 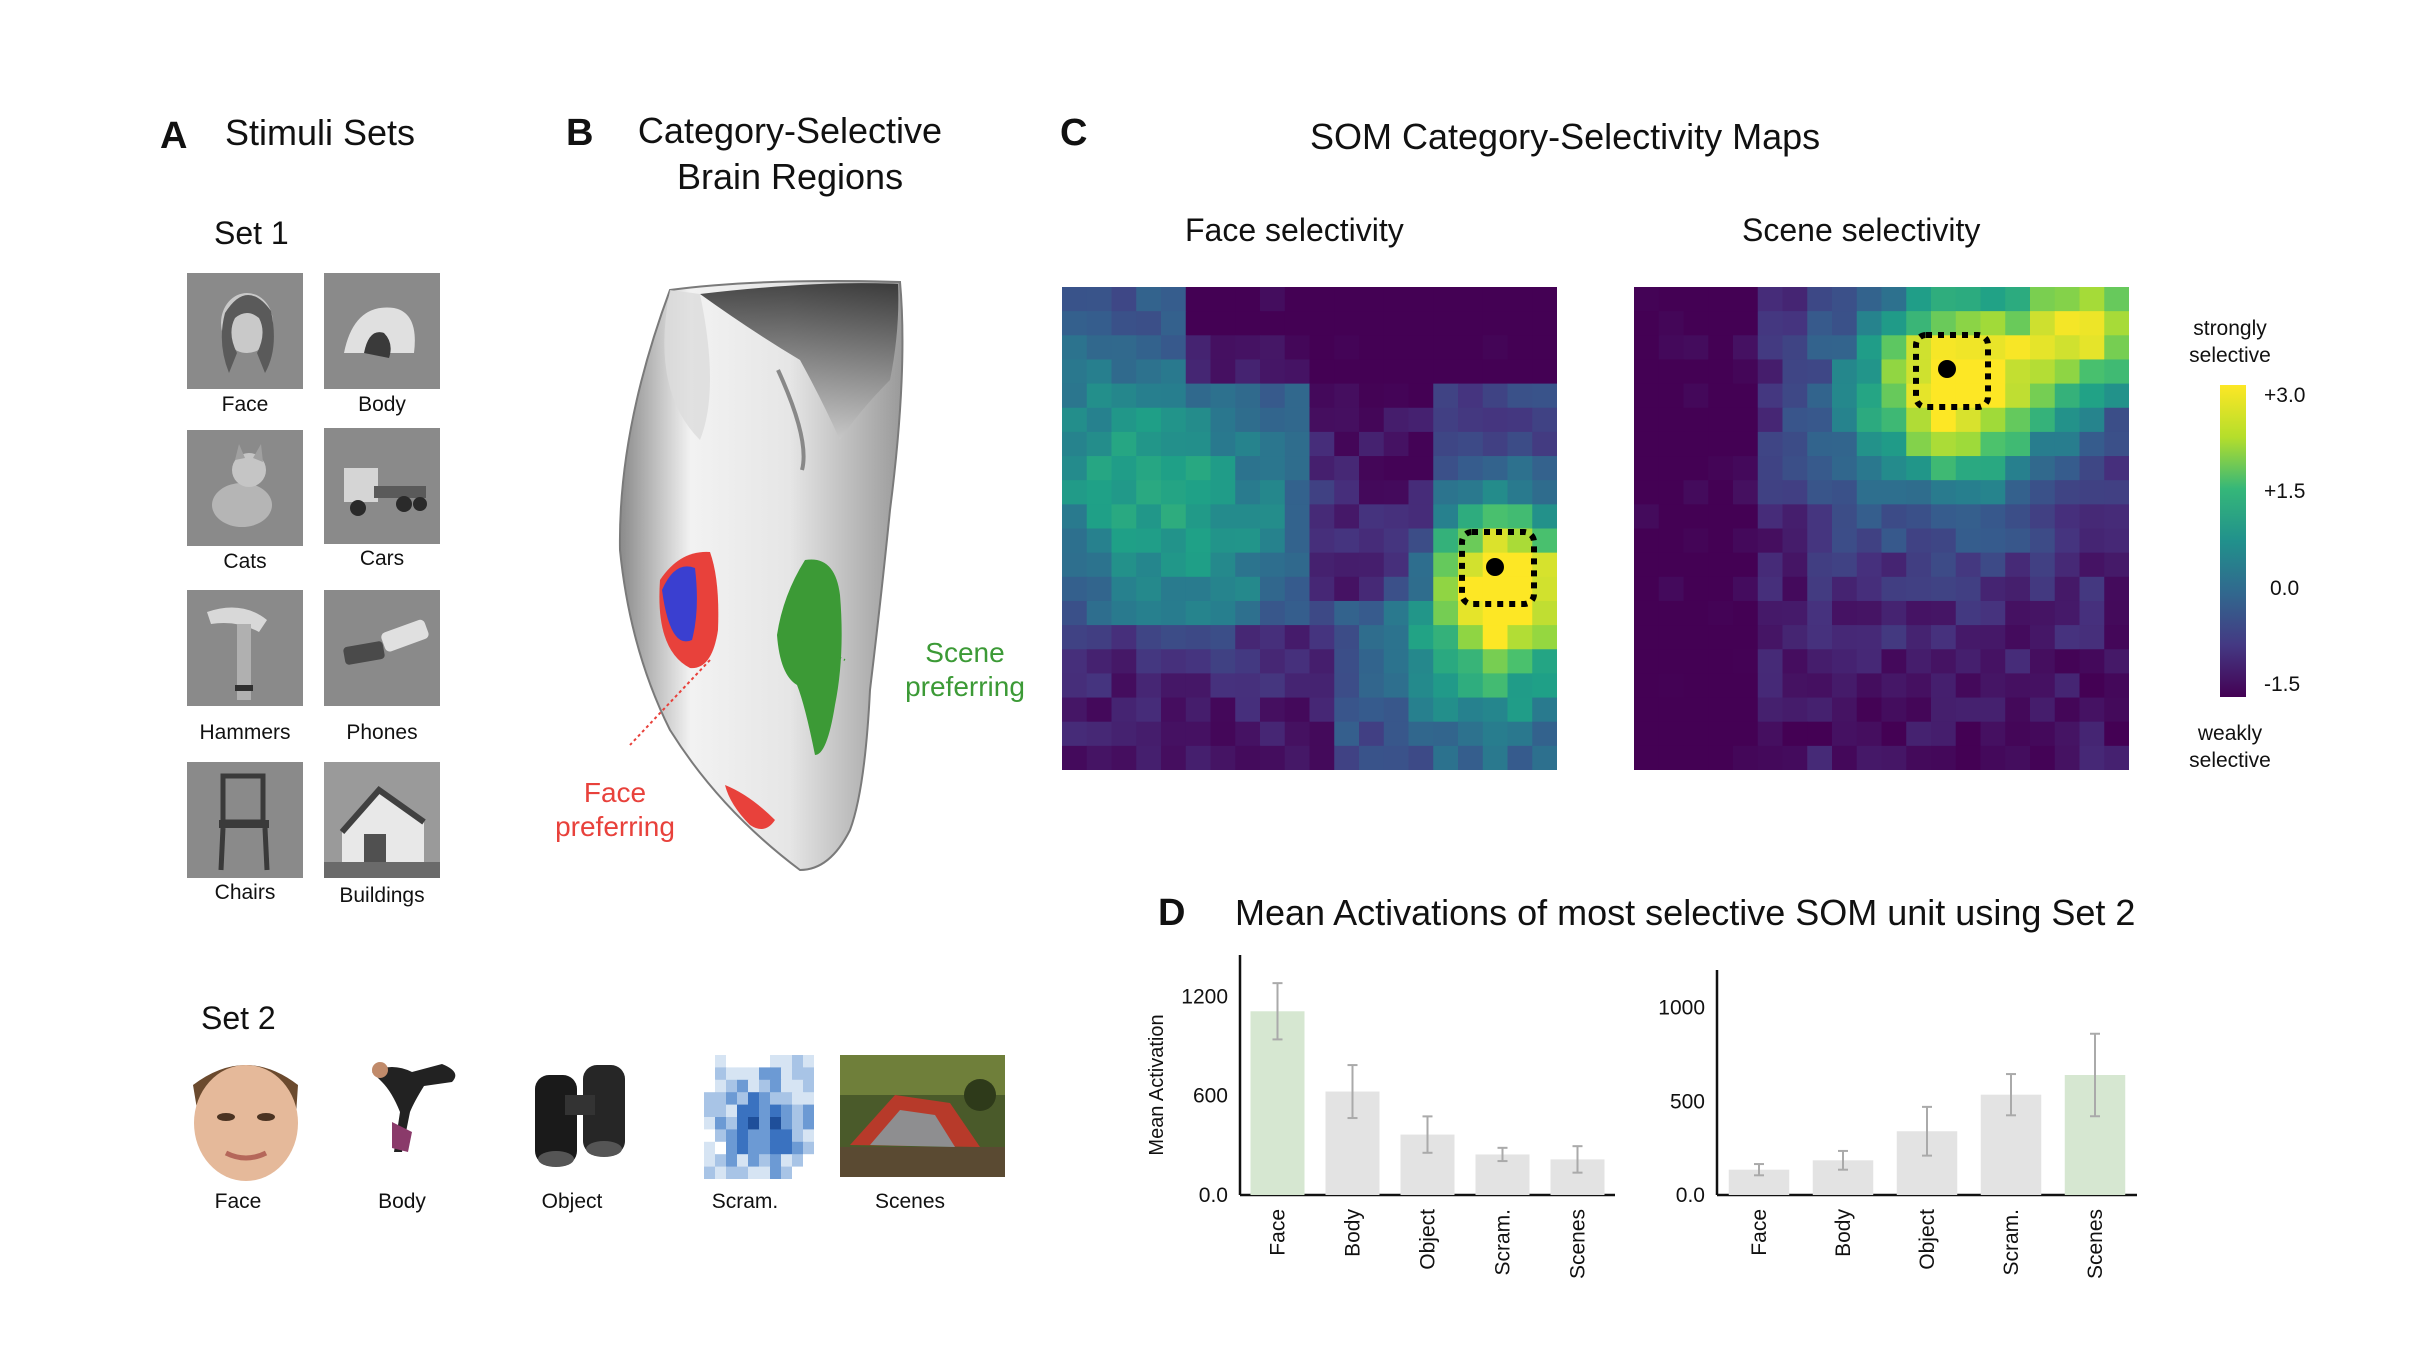 What do you see at coordinates (1861, 230) in the screenshot?
I see `scene-map-title: Scene selectivity` at bounding box center [1861, 230].